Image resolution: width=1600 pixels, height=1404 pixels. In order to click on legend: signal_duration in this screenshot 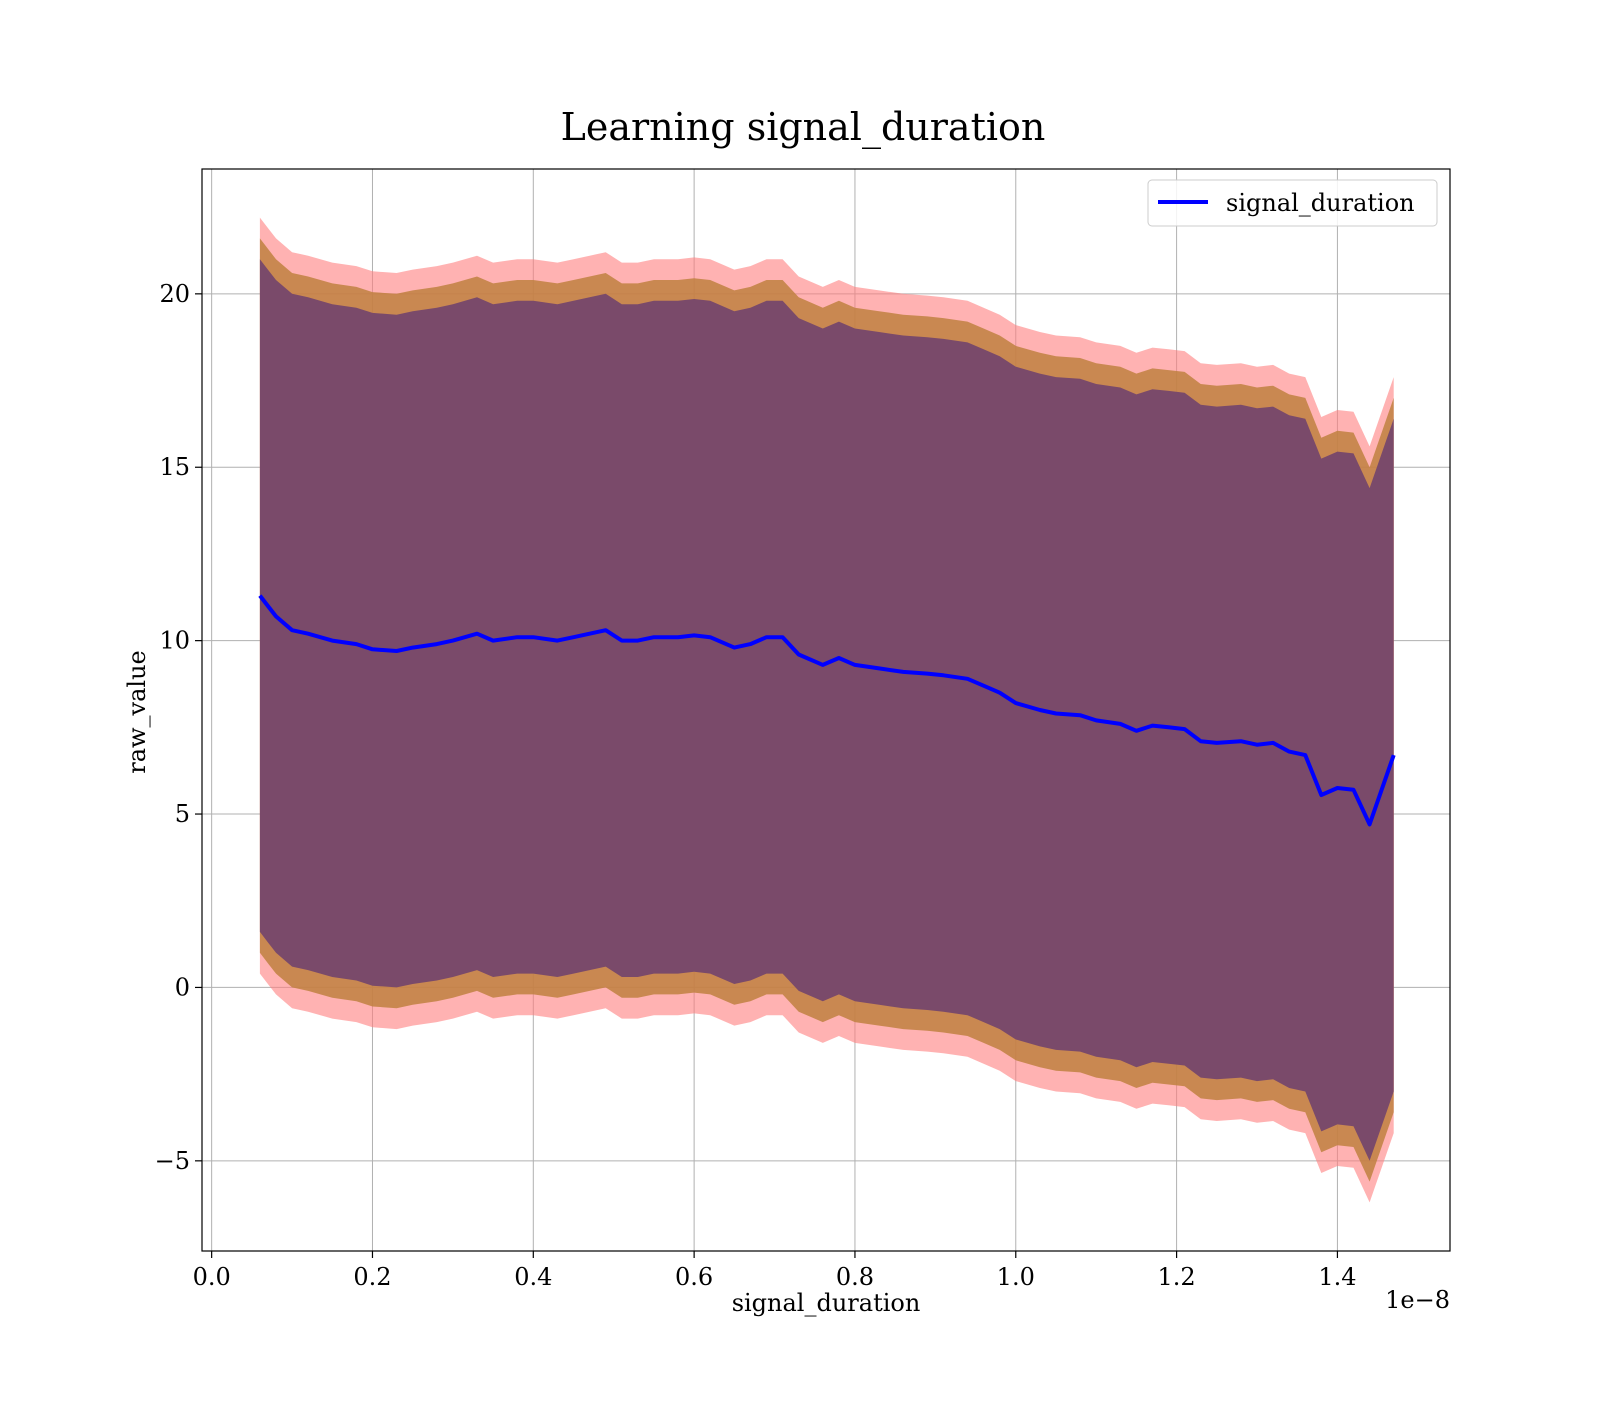, I will do `click(1292, 203)`.